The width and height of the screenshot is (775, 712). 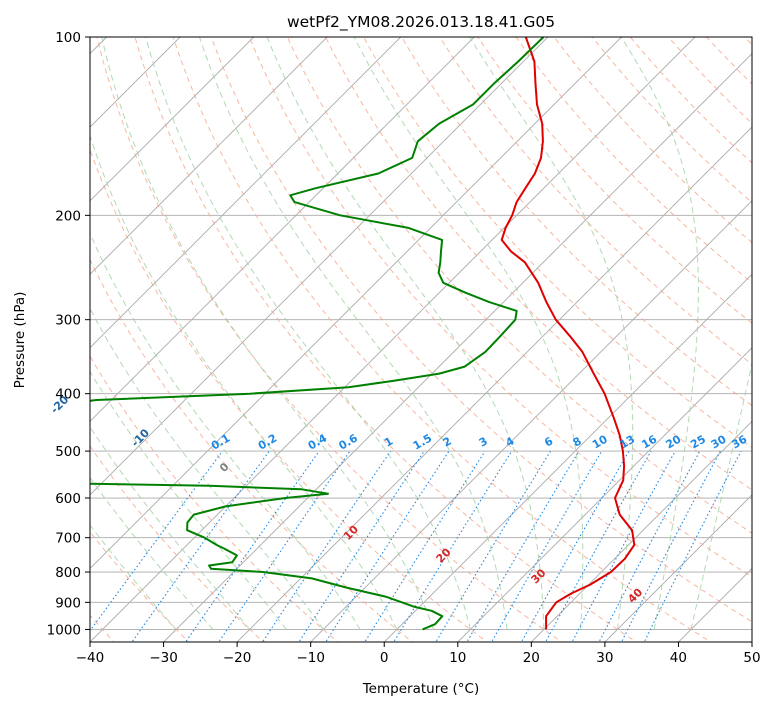 I want to click on x-tick-label: 30, so click(x=604, y=658).